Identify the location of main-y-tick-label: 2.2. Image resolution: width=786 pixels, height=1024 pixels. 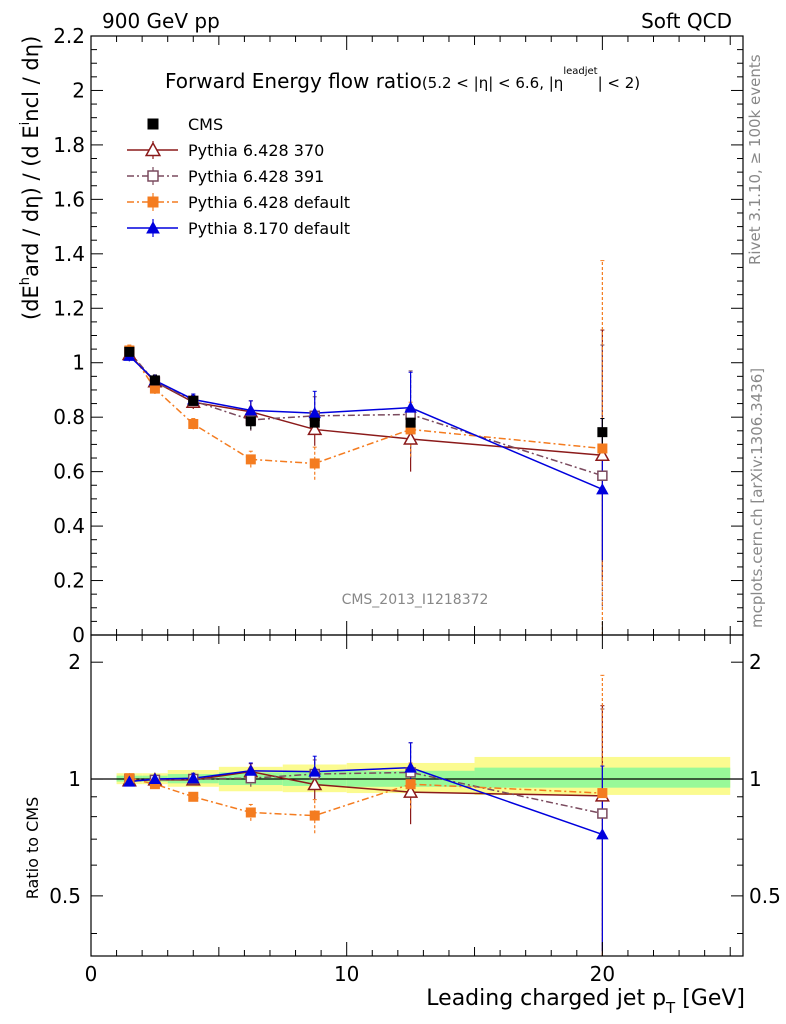
(69, 36).